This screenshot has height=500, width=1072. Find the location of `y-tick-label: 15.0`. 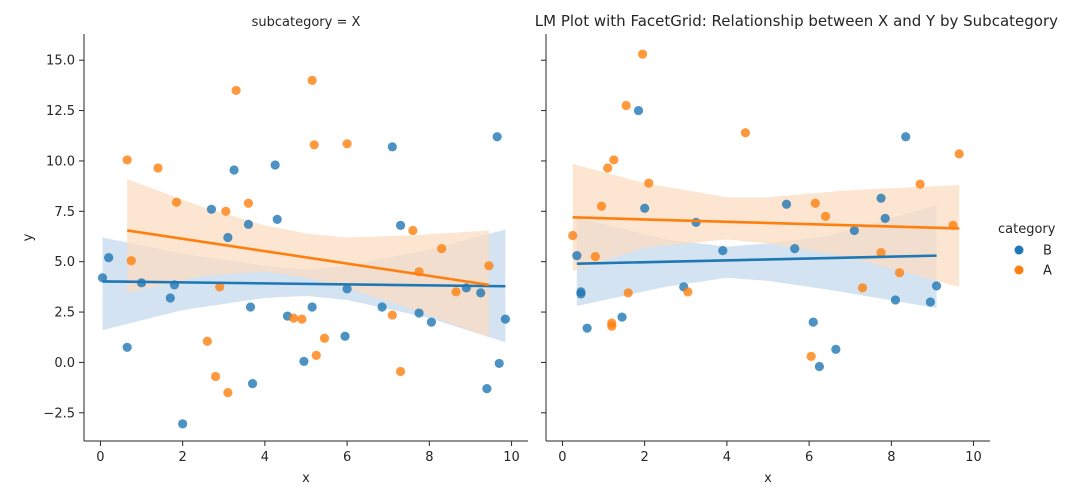

y-tick-label: 15.0 is located at coordinates (60, 61).